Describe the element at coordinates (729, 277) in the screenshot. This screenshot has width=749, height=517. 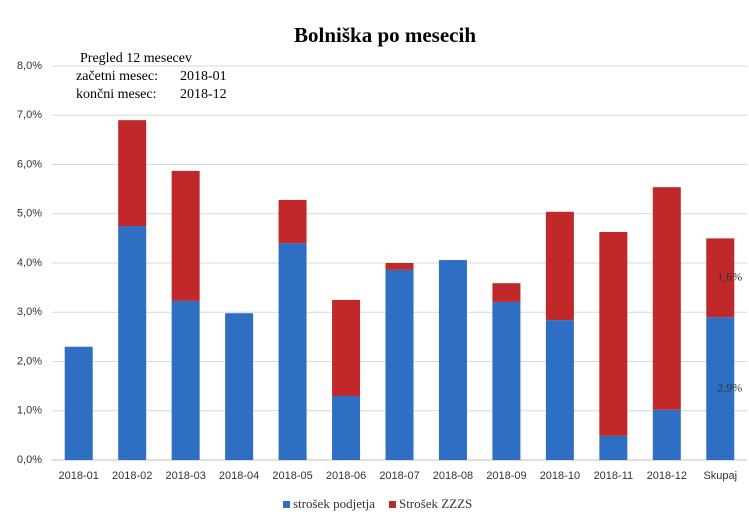
I see `data-label: 1,6%` at that location.